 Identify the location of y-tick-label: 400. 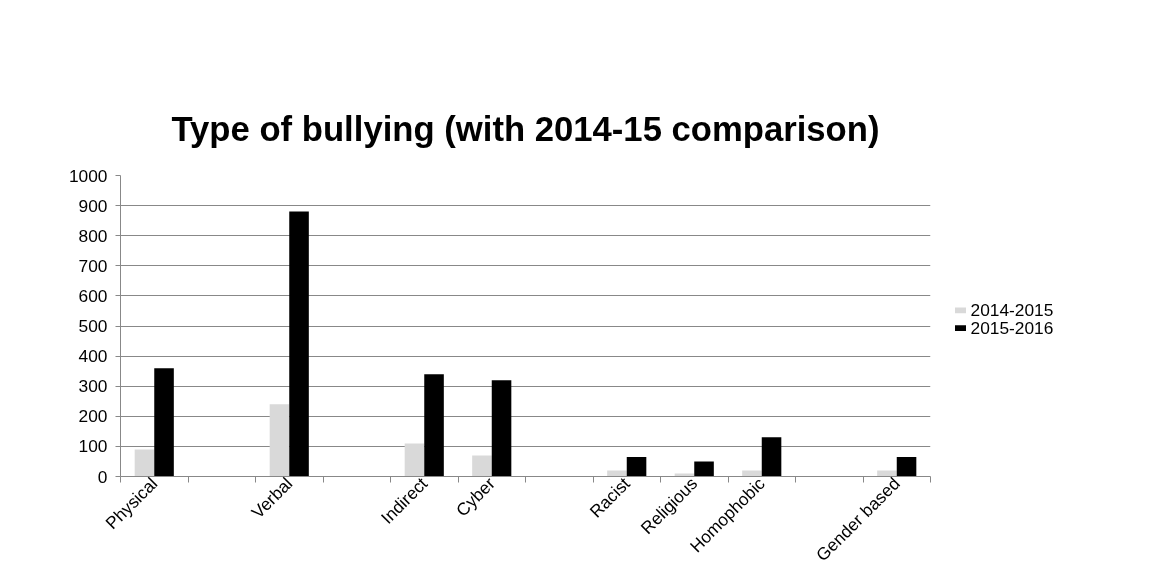
(93, 356).